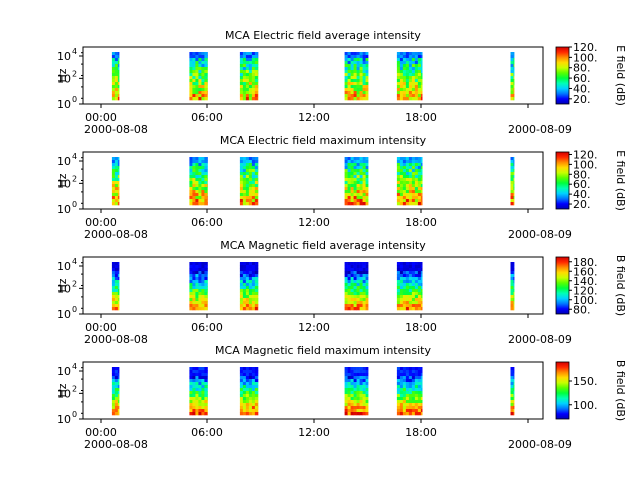 This screenshot has height=480, width=640. I want to click on panel-title: MCA Electric field average intensity, so click(323, 35).